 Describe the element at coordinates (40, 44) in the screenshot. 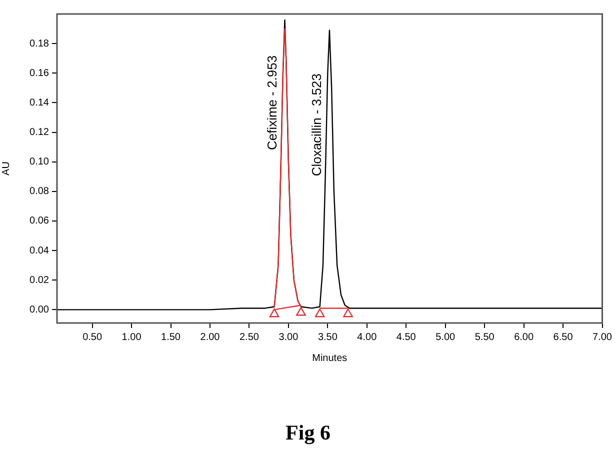

I see `y-tick-label: 0.18` at that location.